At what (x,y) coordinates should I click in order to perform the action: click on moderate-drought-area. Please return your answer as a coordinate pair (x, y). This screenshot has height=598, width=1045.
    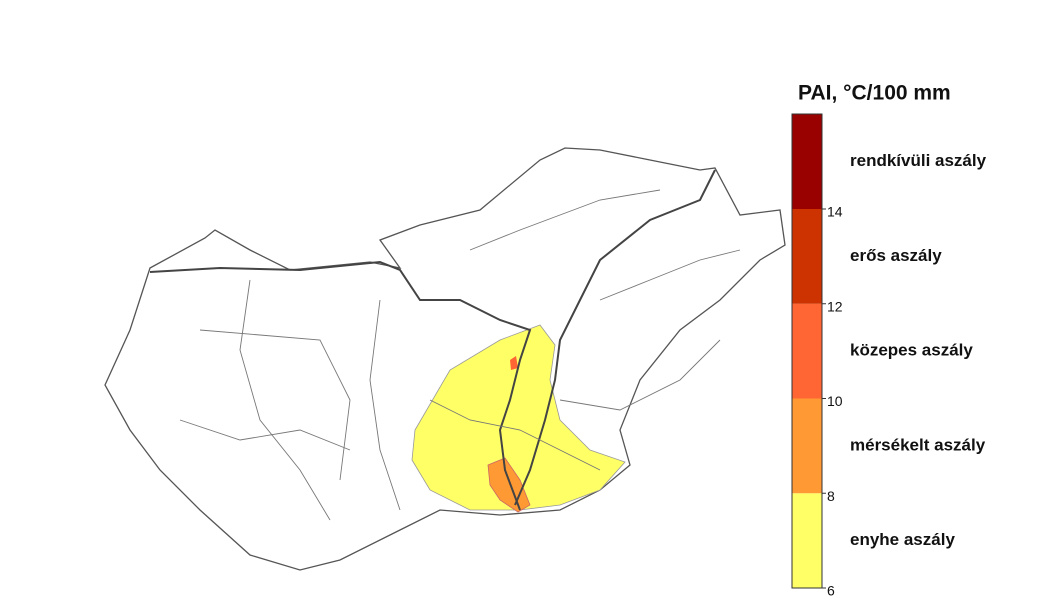
    Looking at the image, I should click on (509, 485).